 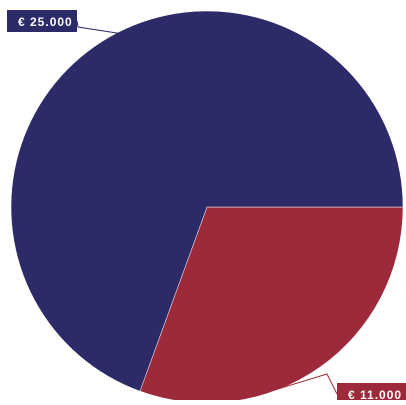 I want to click on data-label-2: € 11.000, so click(x=375, y=394).